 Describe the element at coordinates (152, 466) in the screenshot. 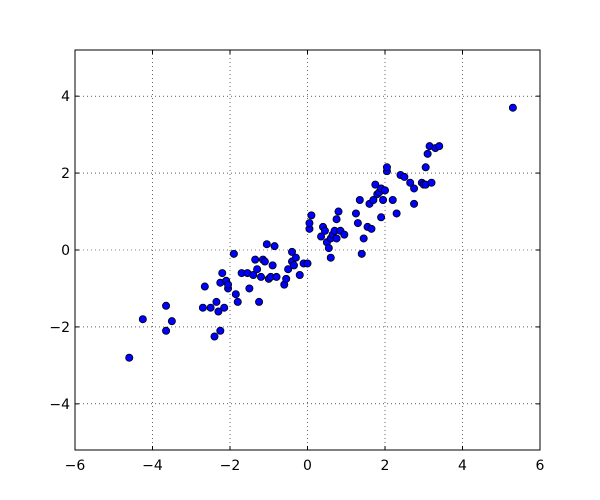

I see `x-tick-label: −4` at that location.